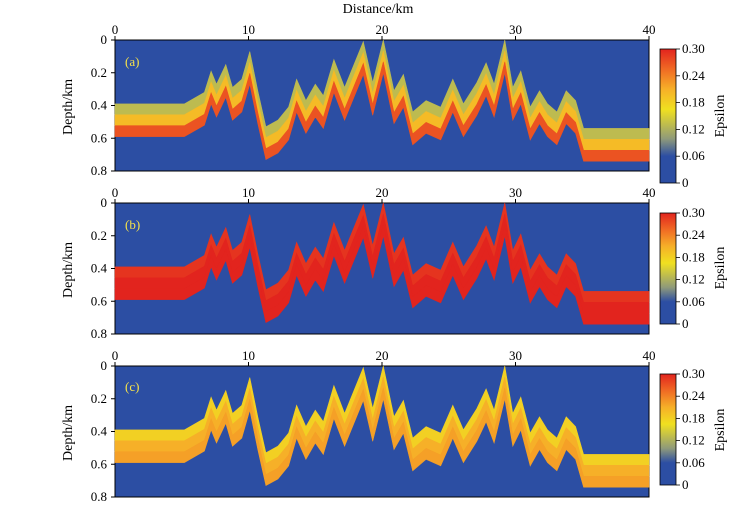  I want to click on panel-label: (b), so click(132, 224).